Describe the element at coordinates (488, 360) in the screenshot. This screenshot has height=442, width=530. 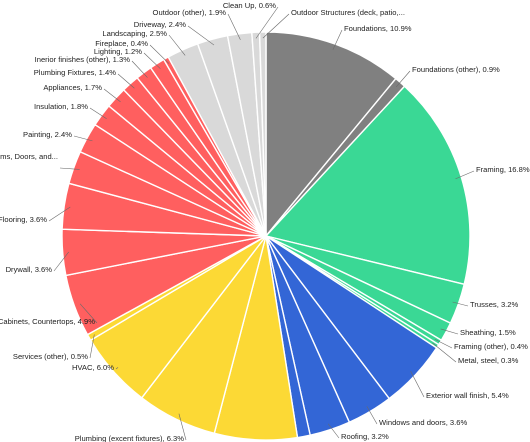
I see `slice-label: Metal, steel, 0.3%` at that location.